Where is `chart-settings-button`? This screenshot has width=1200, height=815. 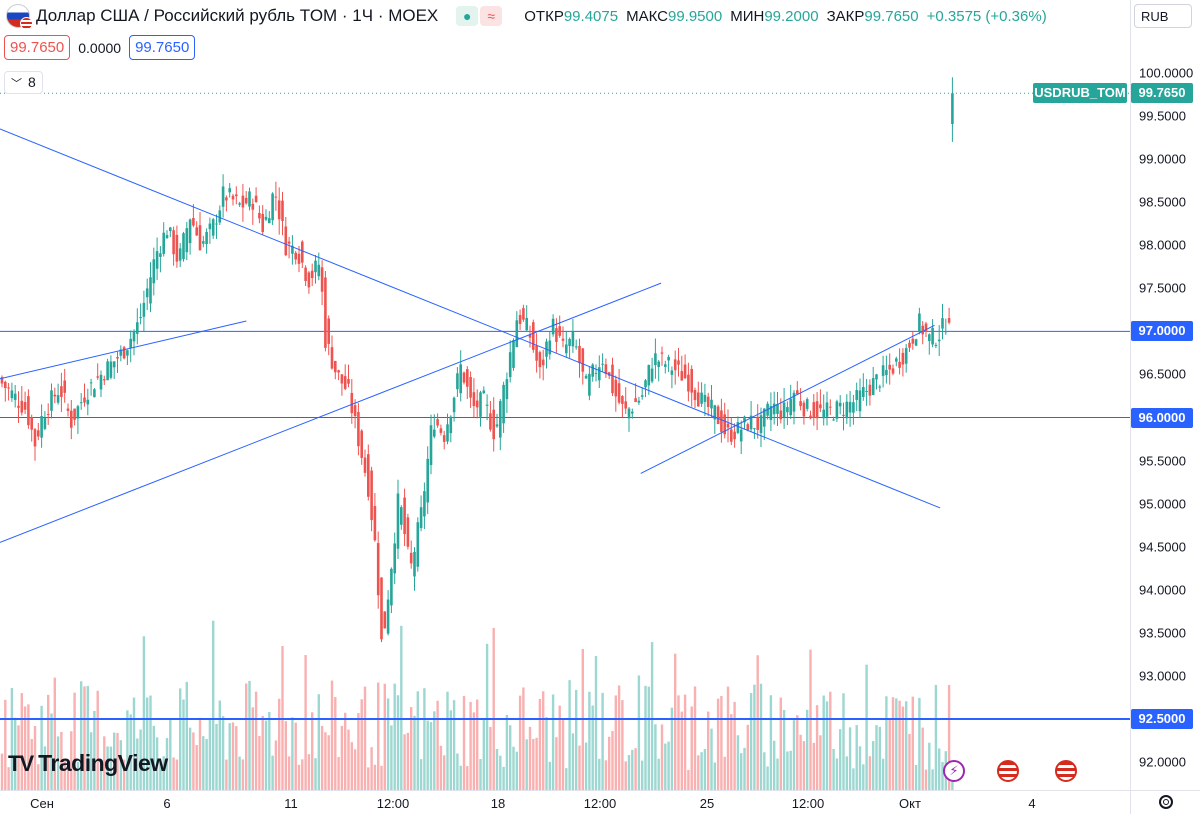 chart-settings-button is located at coordinates (1165, 802).